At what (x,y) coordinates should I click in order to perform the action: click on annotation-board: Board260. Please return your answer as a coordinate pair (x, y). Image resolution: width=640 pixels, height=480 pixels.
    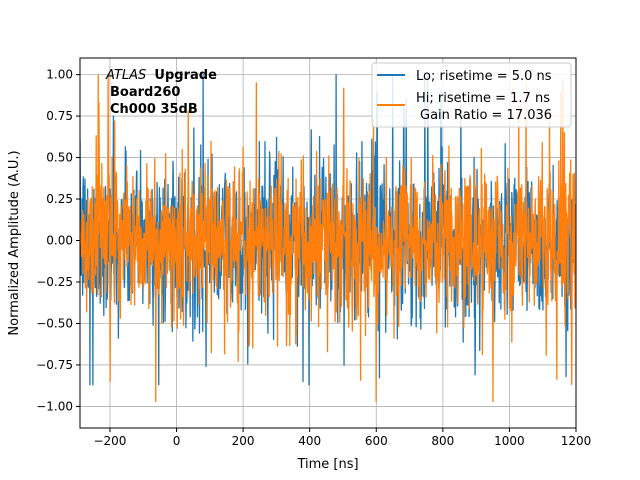
    Looking at the image, I should click on (145, 92).